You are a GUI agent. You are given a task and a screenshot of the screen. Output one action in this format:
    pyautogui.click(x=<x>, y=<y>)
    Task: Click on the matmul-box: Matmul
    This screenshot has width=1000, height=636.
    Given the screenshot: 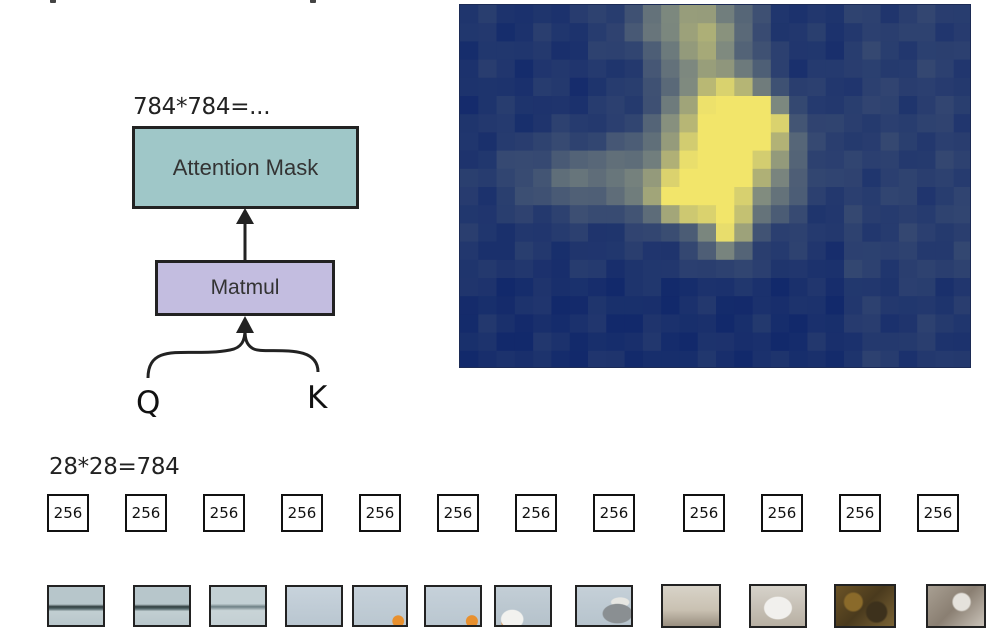 What is the action you would take?
    pyautogui.click(x=245, y=288)
    